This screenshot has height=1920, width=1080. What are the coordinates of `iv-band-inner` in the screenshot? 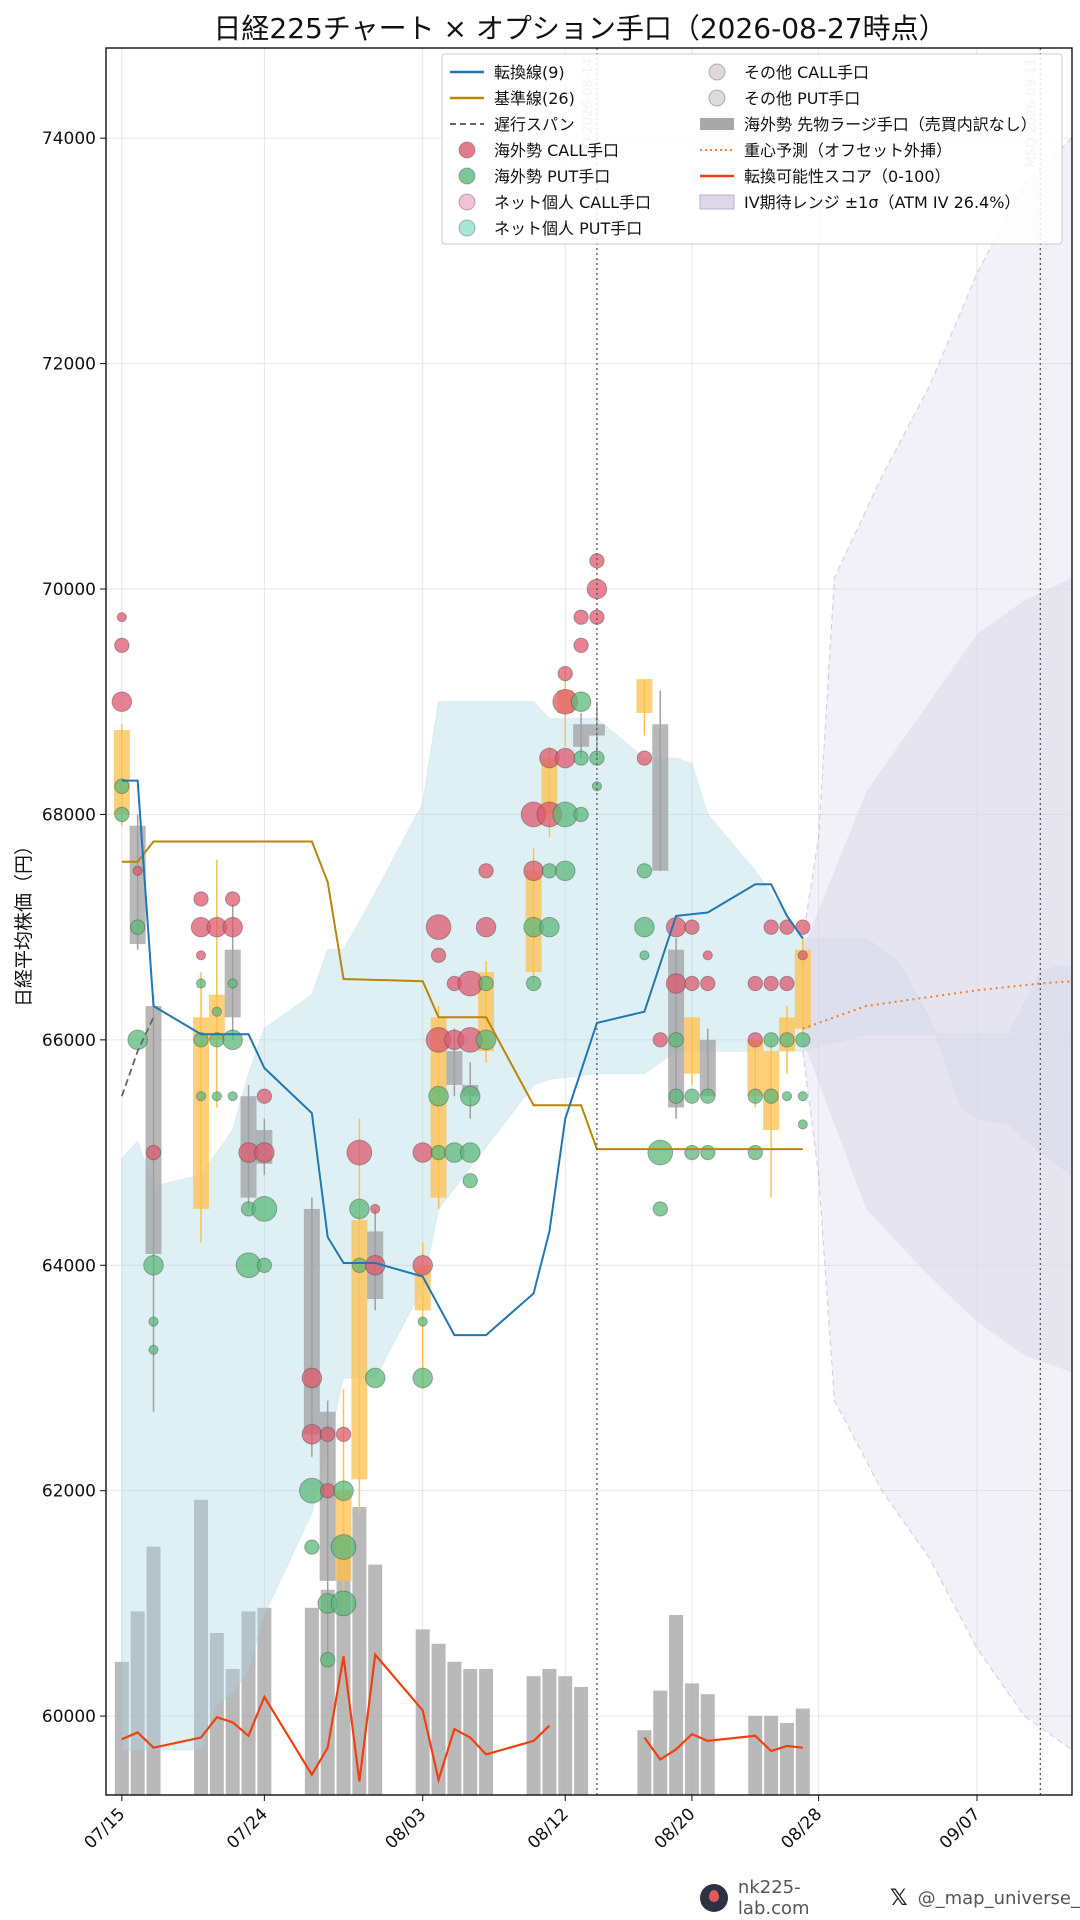 It's located at (937, 975).